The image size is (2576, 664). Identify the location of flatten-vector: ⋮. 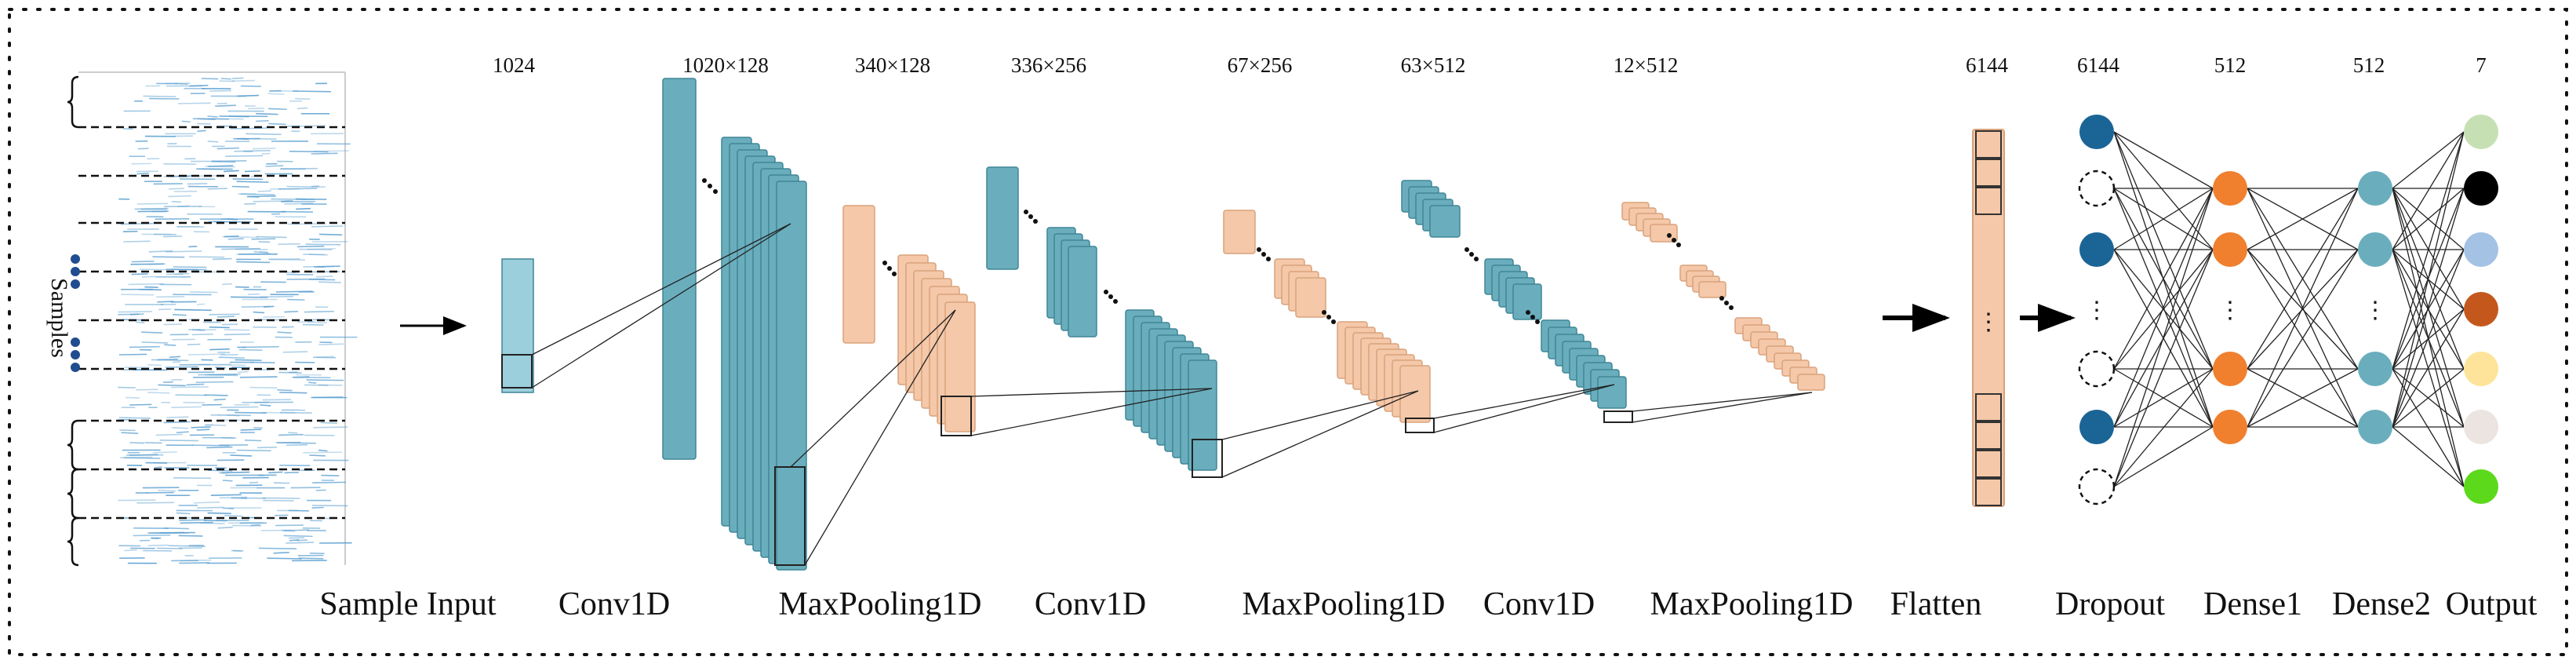
(1989, 318).